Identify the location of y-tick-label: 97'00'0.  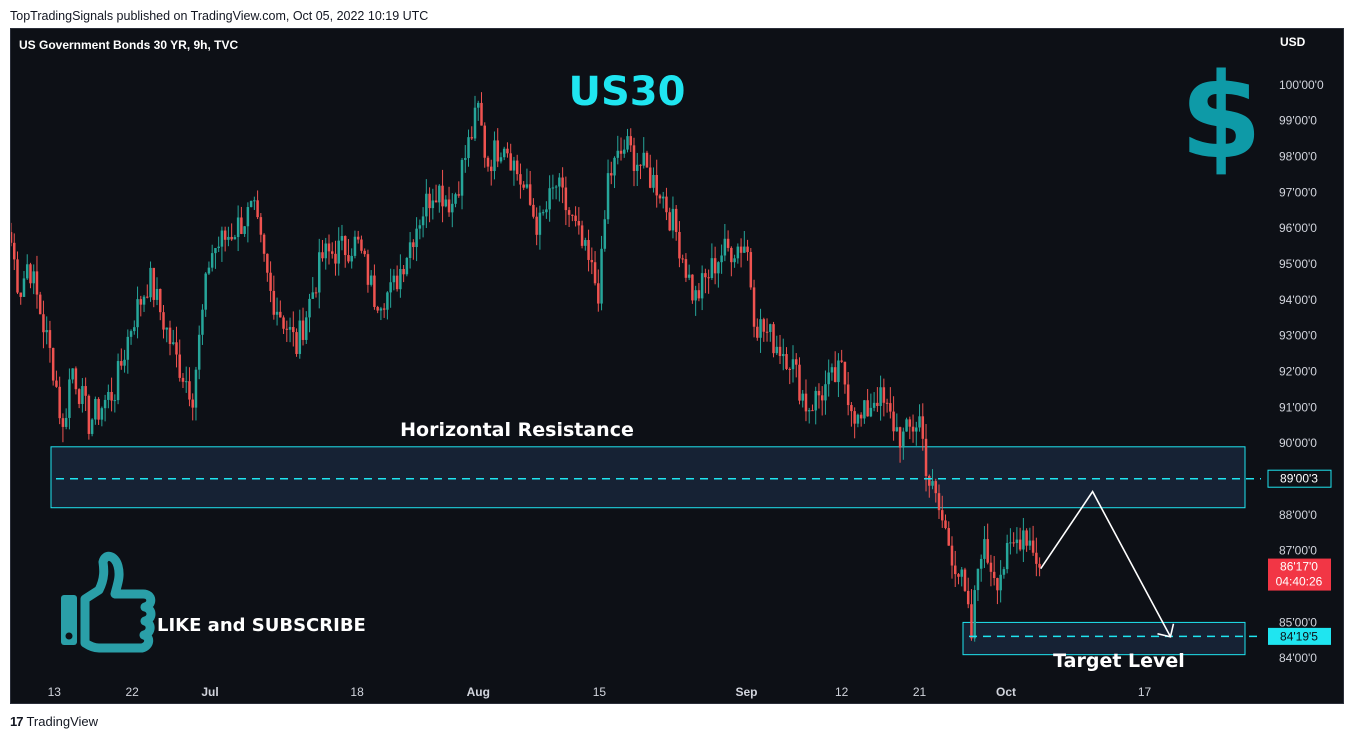
(1298, 192).